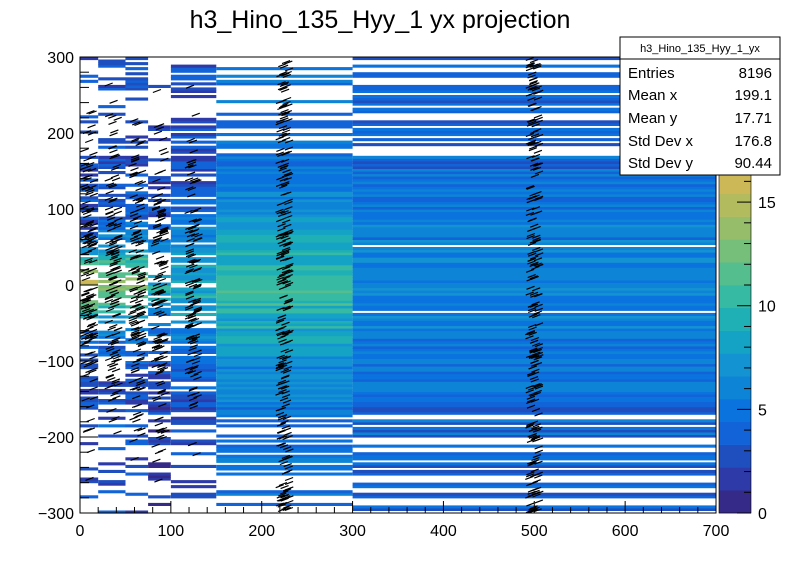 The width and height of the screenshot is (796, 572). I want to click on x-tick-label: 200, so click(261, 531).